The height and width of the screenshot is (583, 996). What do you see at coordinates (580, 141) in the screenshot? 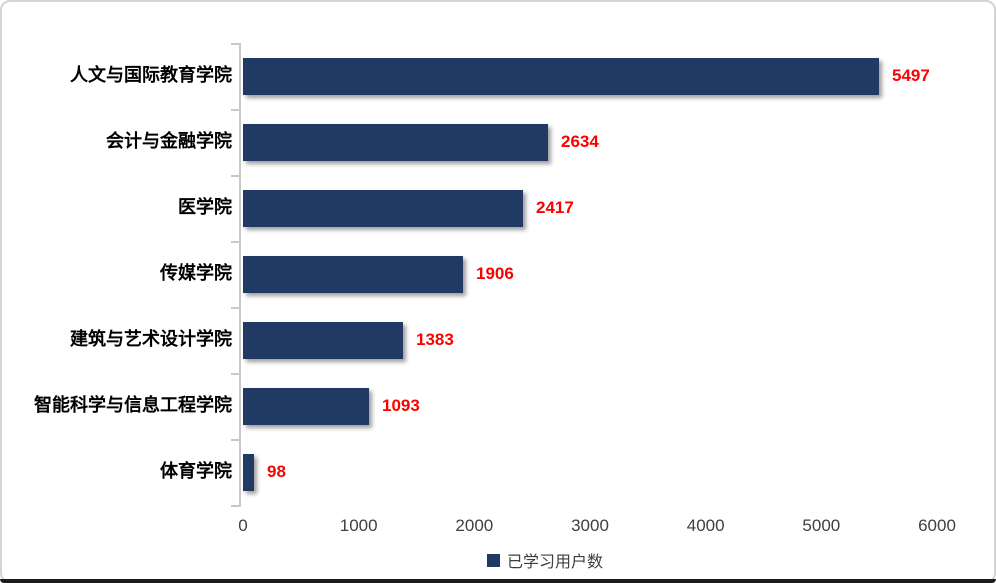
I see `bar-value-label: 2634` at bounding box center [580, 141].